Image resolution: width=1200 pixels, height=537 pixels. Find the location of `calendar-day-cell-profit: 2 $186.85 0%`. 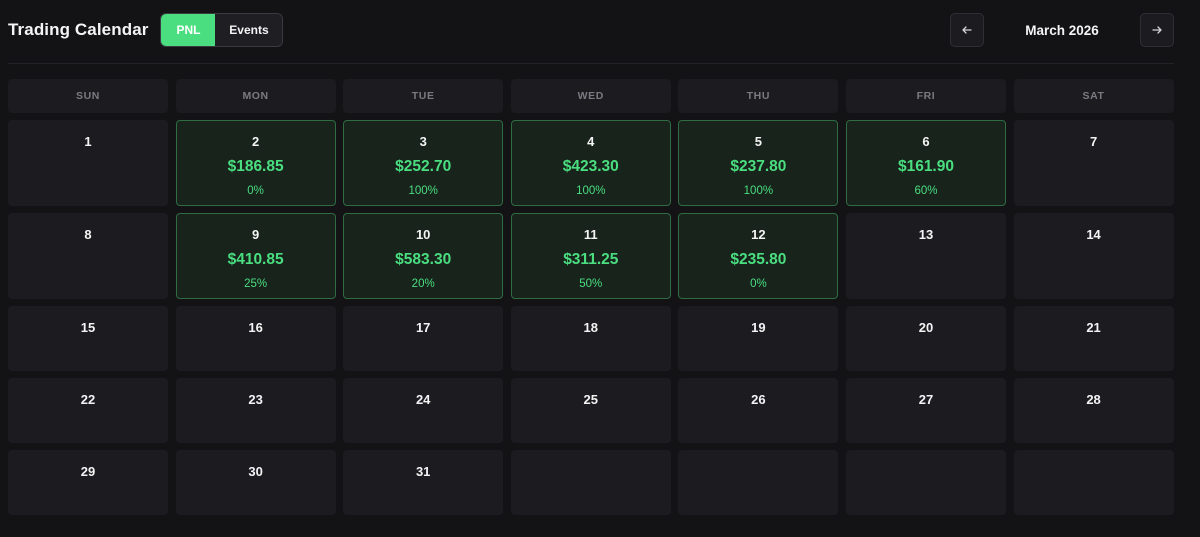

calendar-day-cell-profit: 2 $186.85 0% is located at coordinates (255, 163).